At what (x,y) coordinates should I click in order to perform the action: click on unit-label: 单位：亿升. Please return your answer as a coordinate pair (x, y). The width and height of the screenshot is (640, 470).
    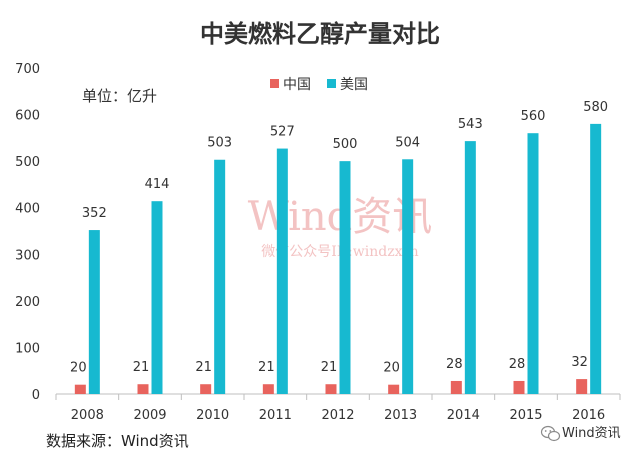
    Looking at the image, I should click on (119, 96).